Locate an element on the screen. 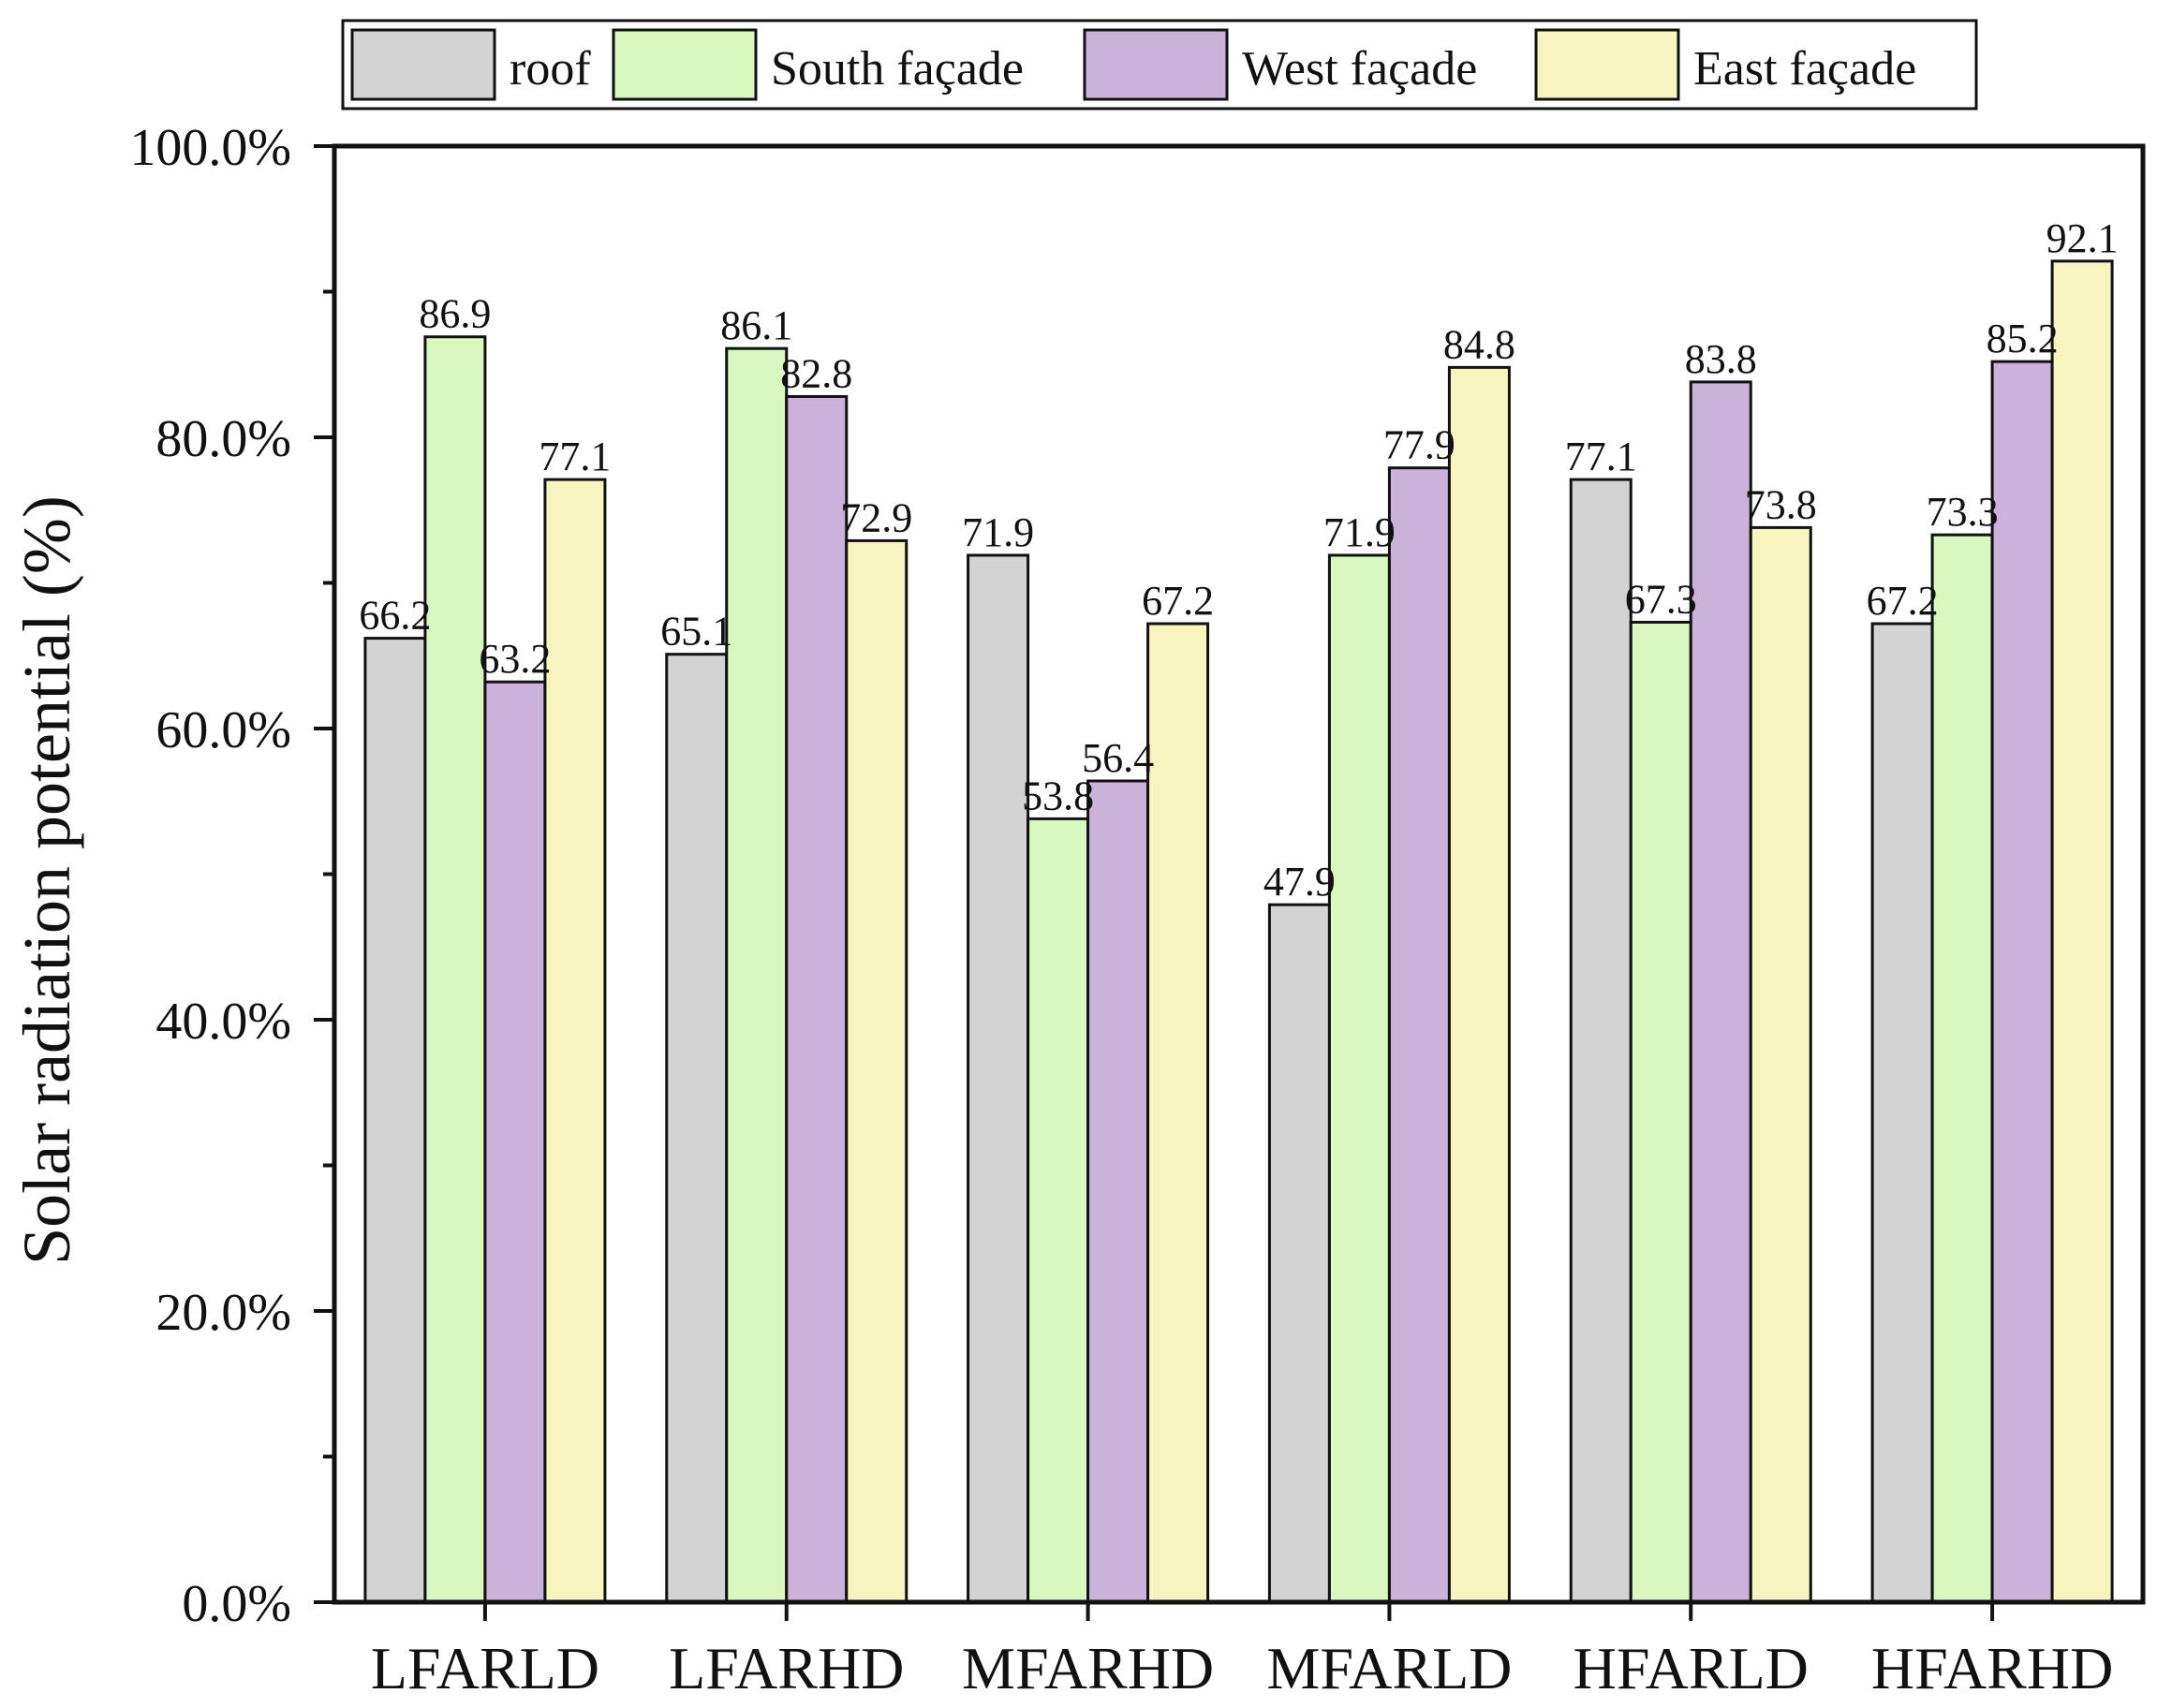 This screenshot has height=1708, width=2157. data-label-lfarld-s1: 86.9 is located at coordinates (455, 314).